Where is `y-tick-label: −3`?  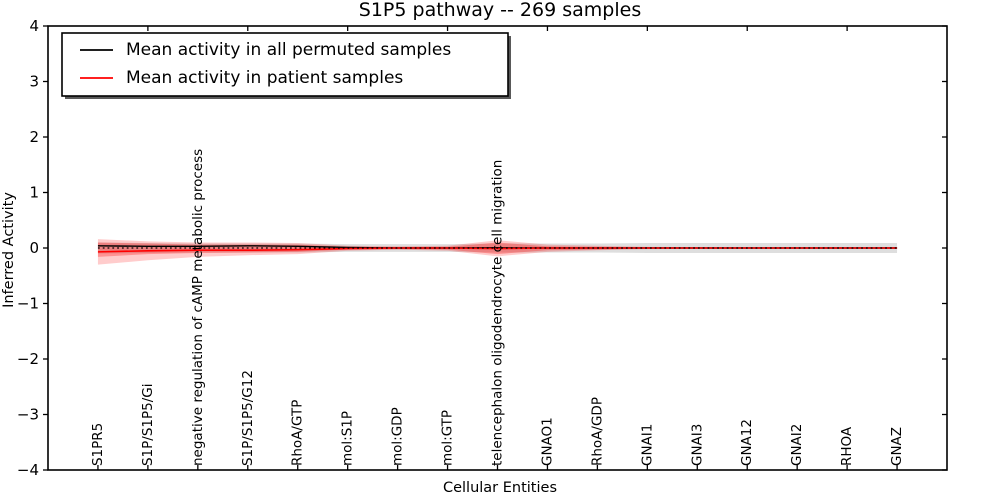
y-tick-label: −3 is located at coordinates (28, 415).